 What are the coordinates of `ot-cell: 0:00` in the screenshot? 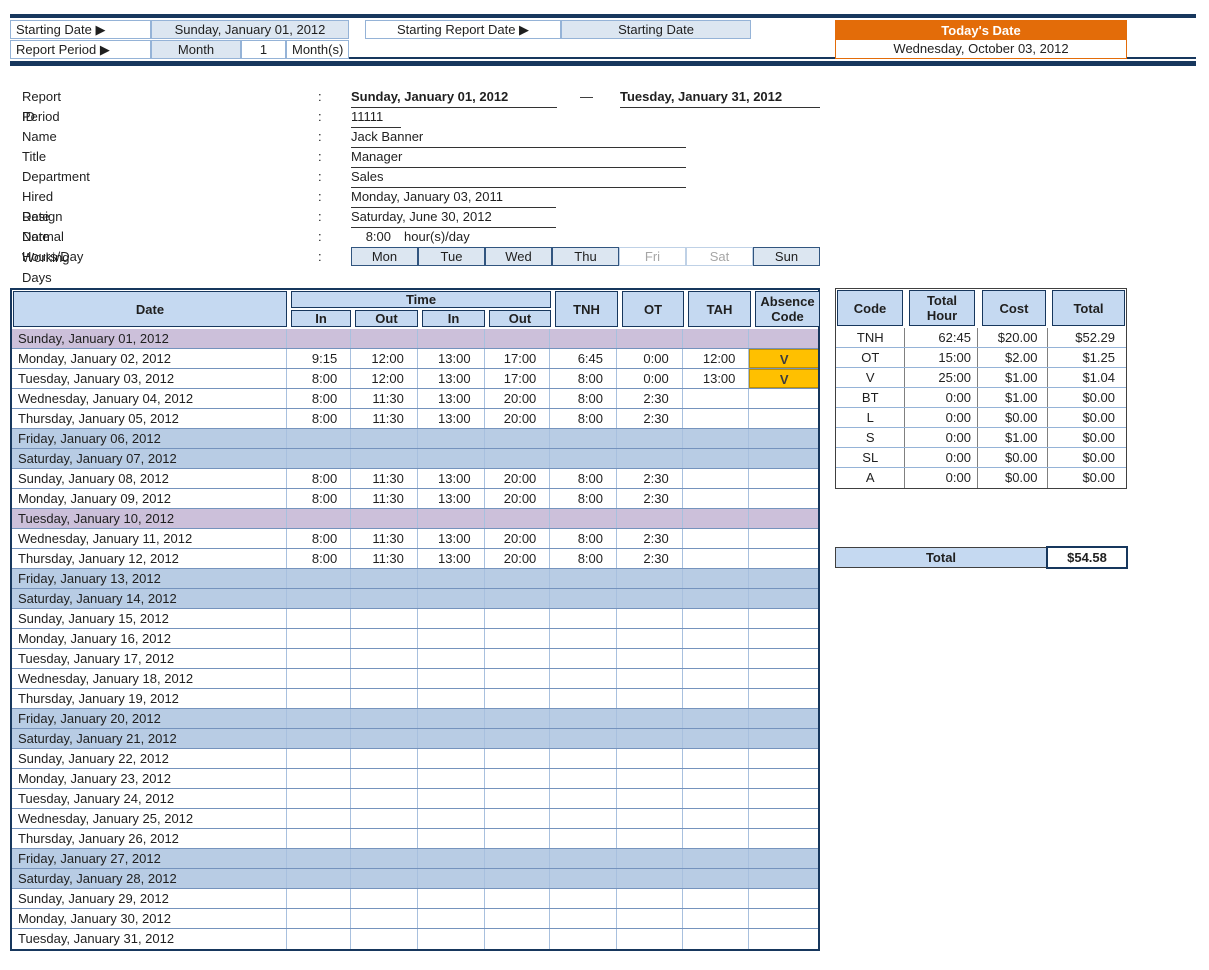 It's located at (650, 378).